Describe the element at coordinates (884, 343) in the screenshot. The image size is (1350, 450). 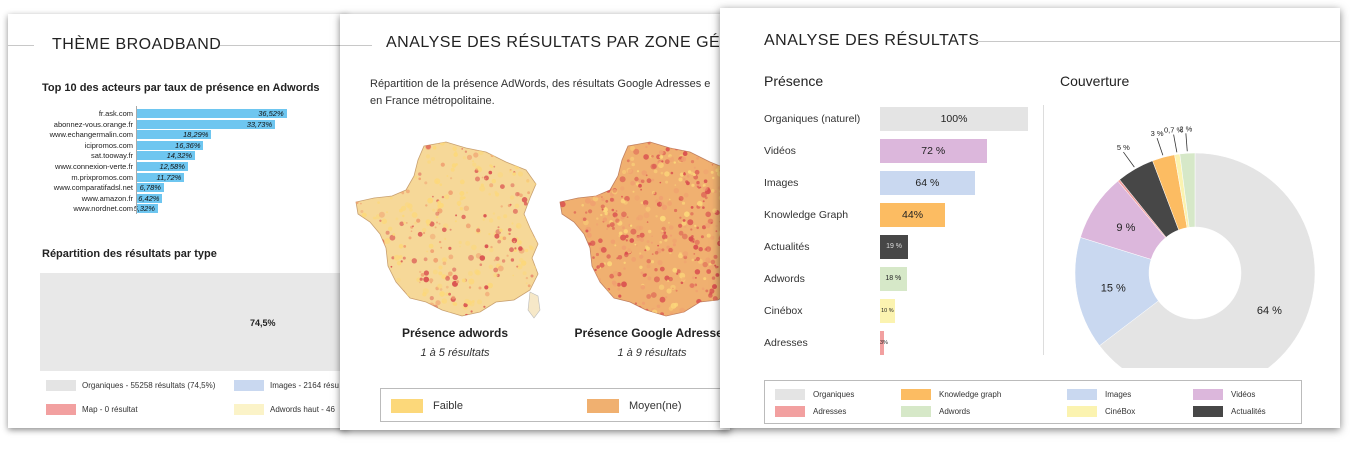
I see `bar-value-label: 3%` at that location.